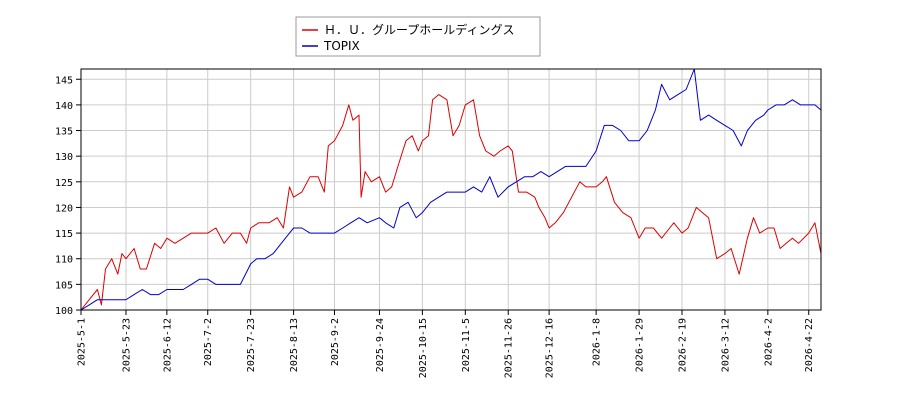 This screenshot has width=900, height=400. What do you see at coordinates (768, 342) in the screenshot?
I see `x-tick-label: 2026-4-2` at bounding box center [768, 342].